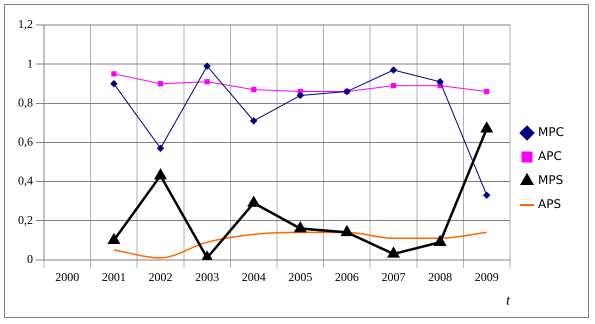  I want to click on x-tick-label: 2005, so click(300, 277).